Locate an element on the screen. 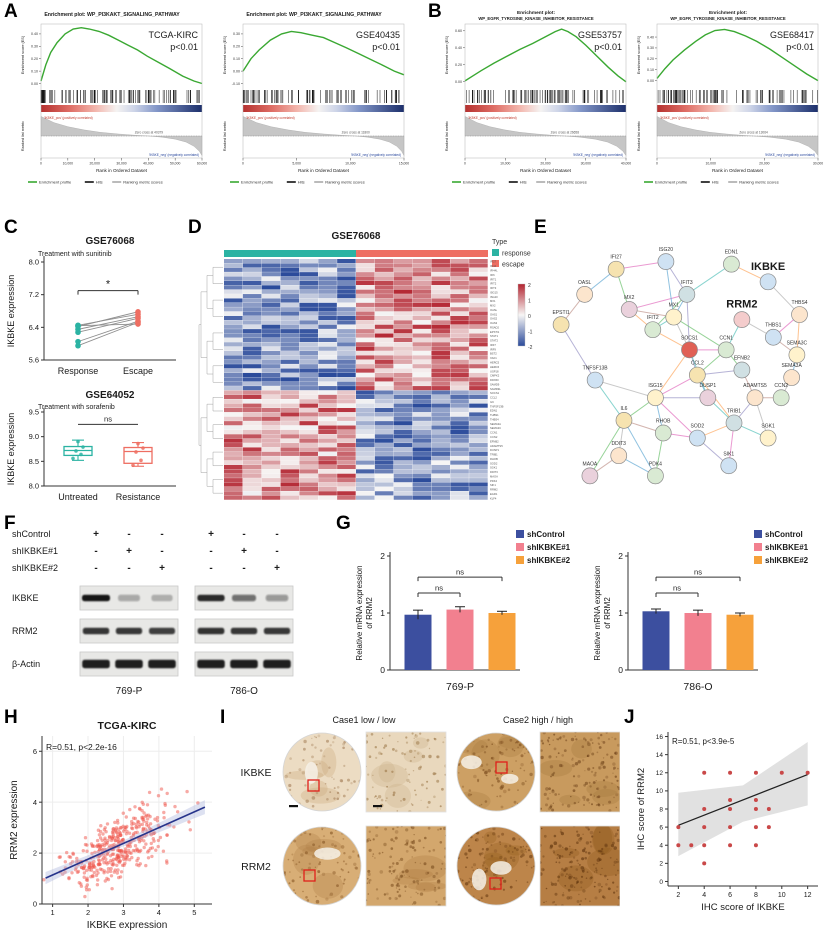 The width and height of the screenshot is (825, 943). svg-text: Response is located at coordinates (78, 371).